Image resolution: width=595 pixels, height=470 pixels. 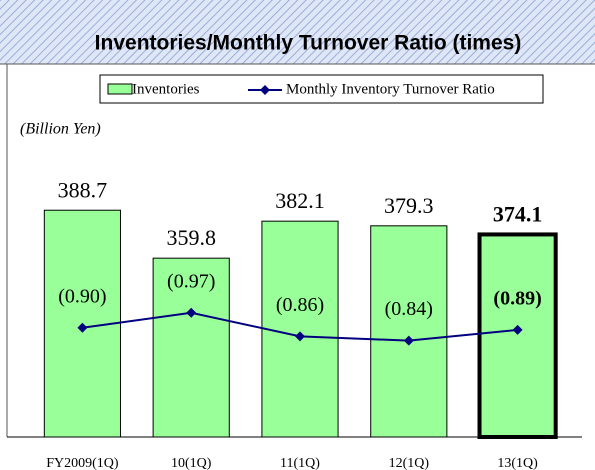 What do you see at coordinates (518, 213) in the screenshot?
I see `bar-value-label: 374.1` at bounding box center [518, 213].